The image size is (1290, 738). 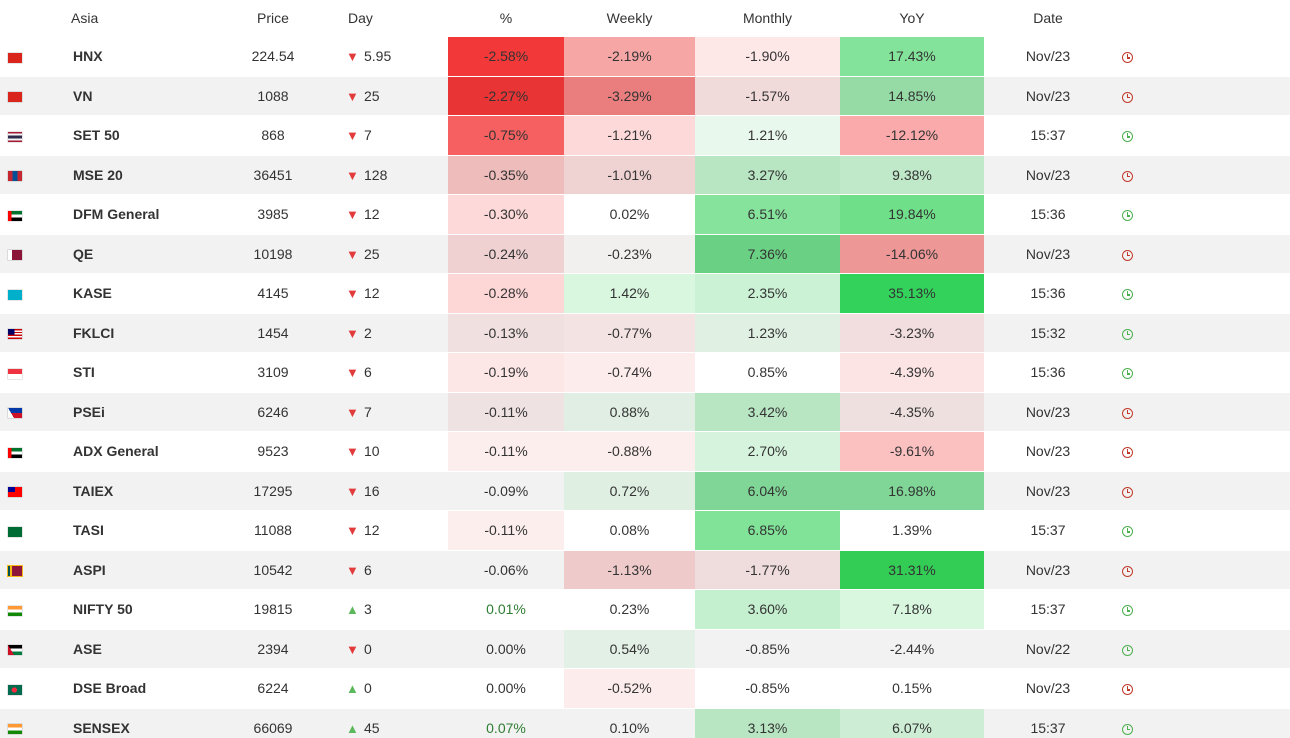 What do you see at coordinates (114, 214) in the screenshot?
I see `index-name-link: DFM General` at bounding box center [114, 214].